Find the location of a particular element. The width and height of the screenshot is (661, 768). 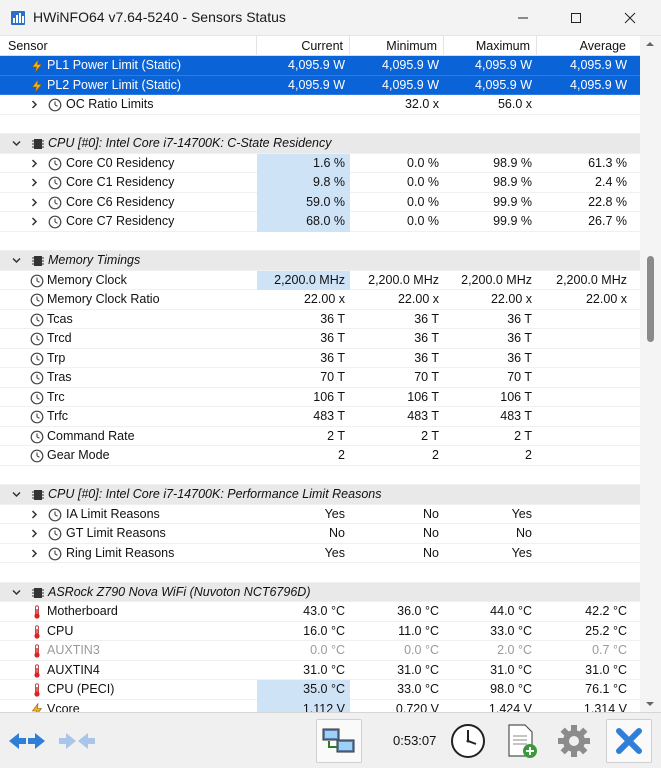

sensor-row: GT Limit Reasons No No No is located at coordinates (320, 534).